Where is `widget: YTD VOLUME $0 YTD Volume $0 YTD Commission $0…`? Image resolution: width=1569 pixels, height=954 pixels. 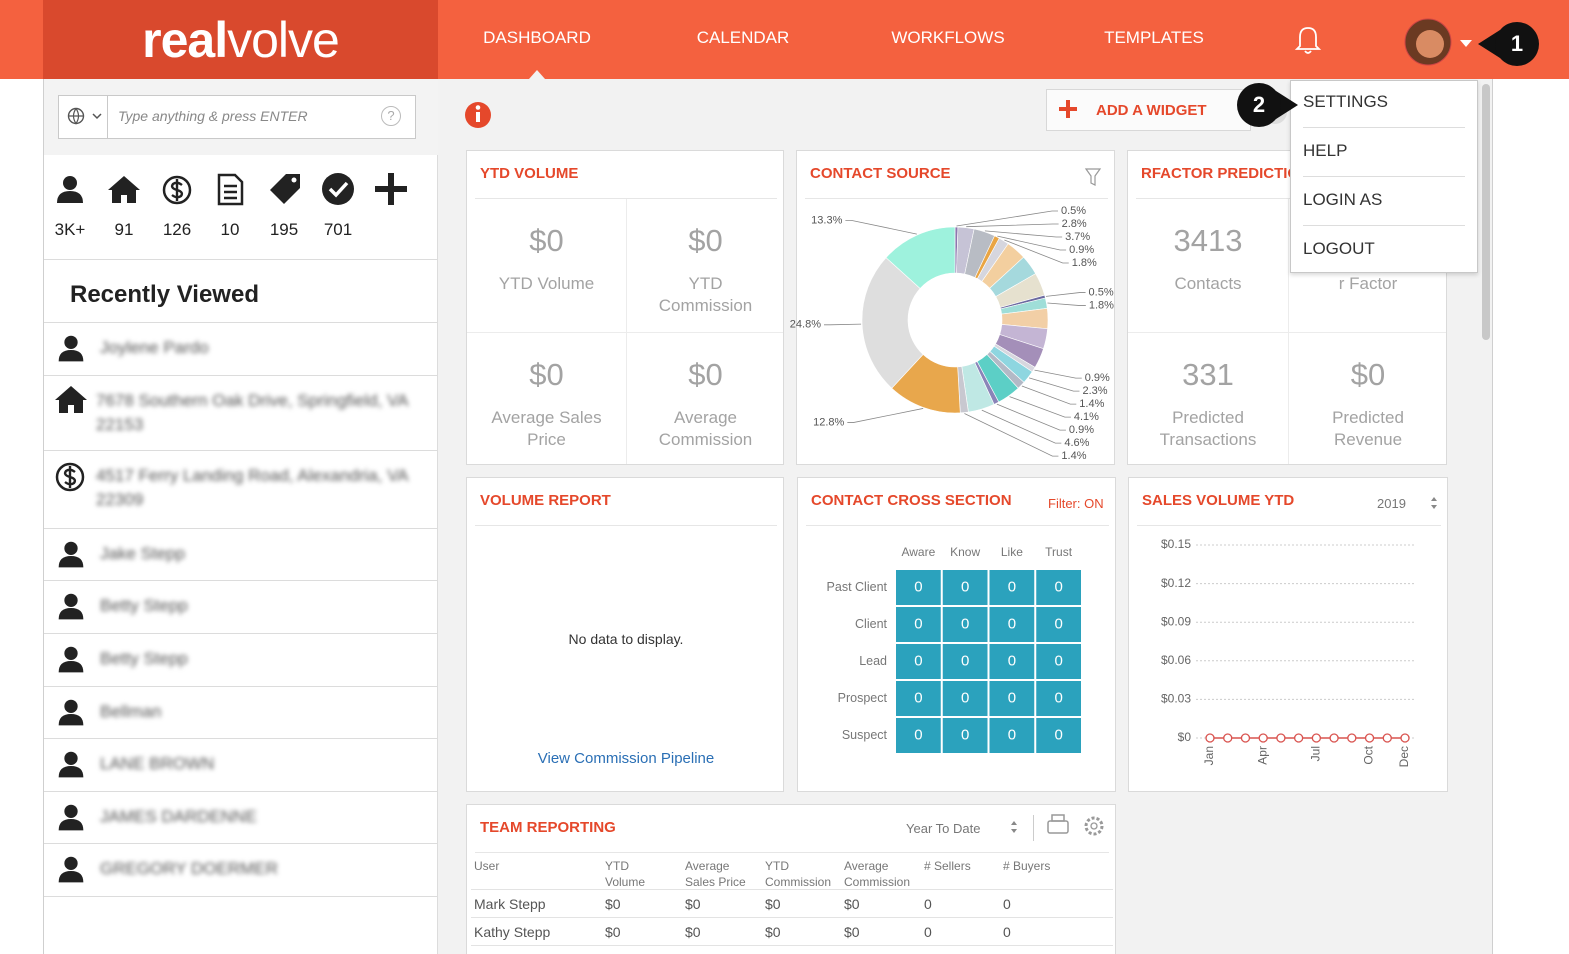 widget: YTD VOLUME $0 YTD Volume $0 YTD Commission $0… is located at coordinates (625, 307).